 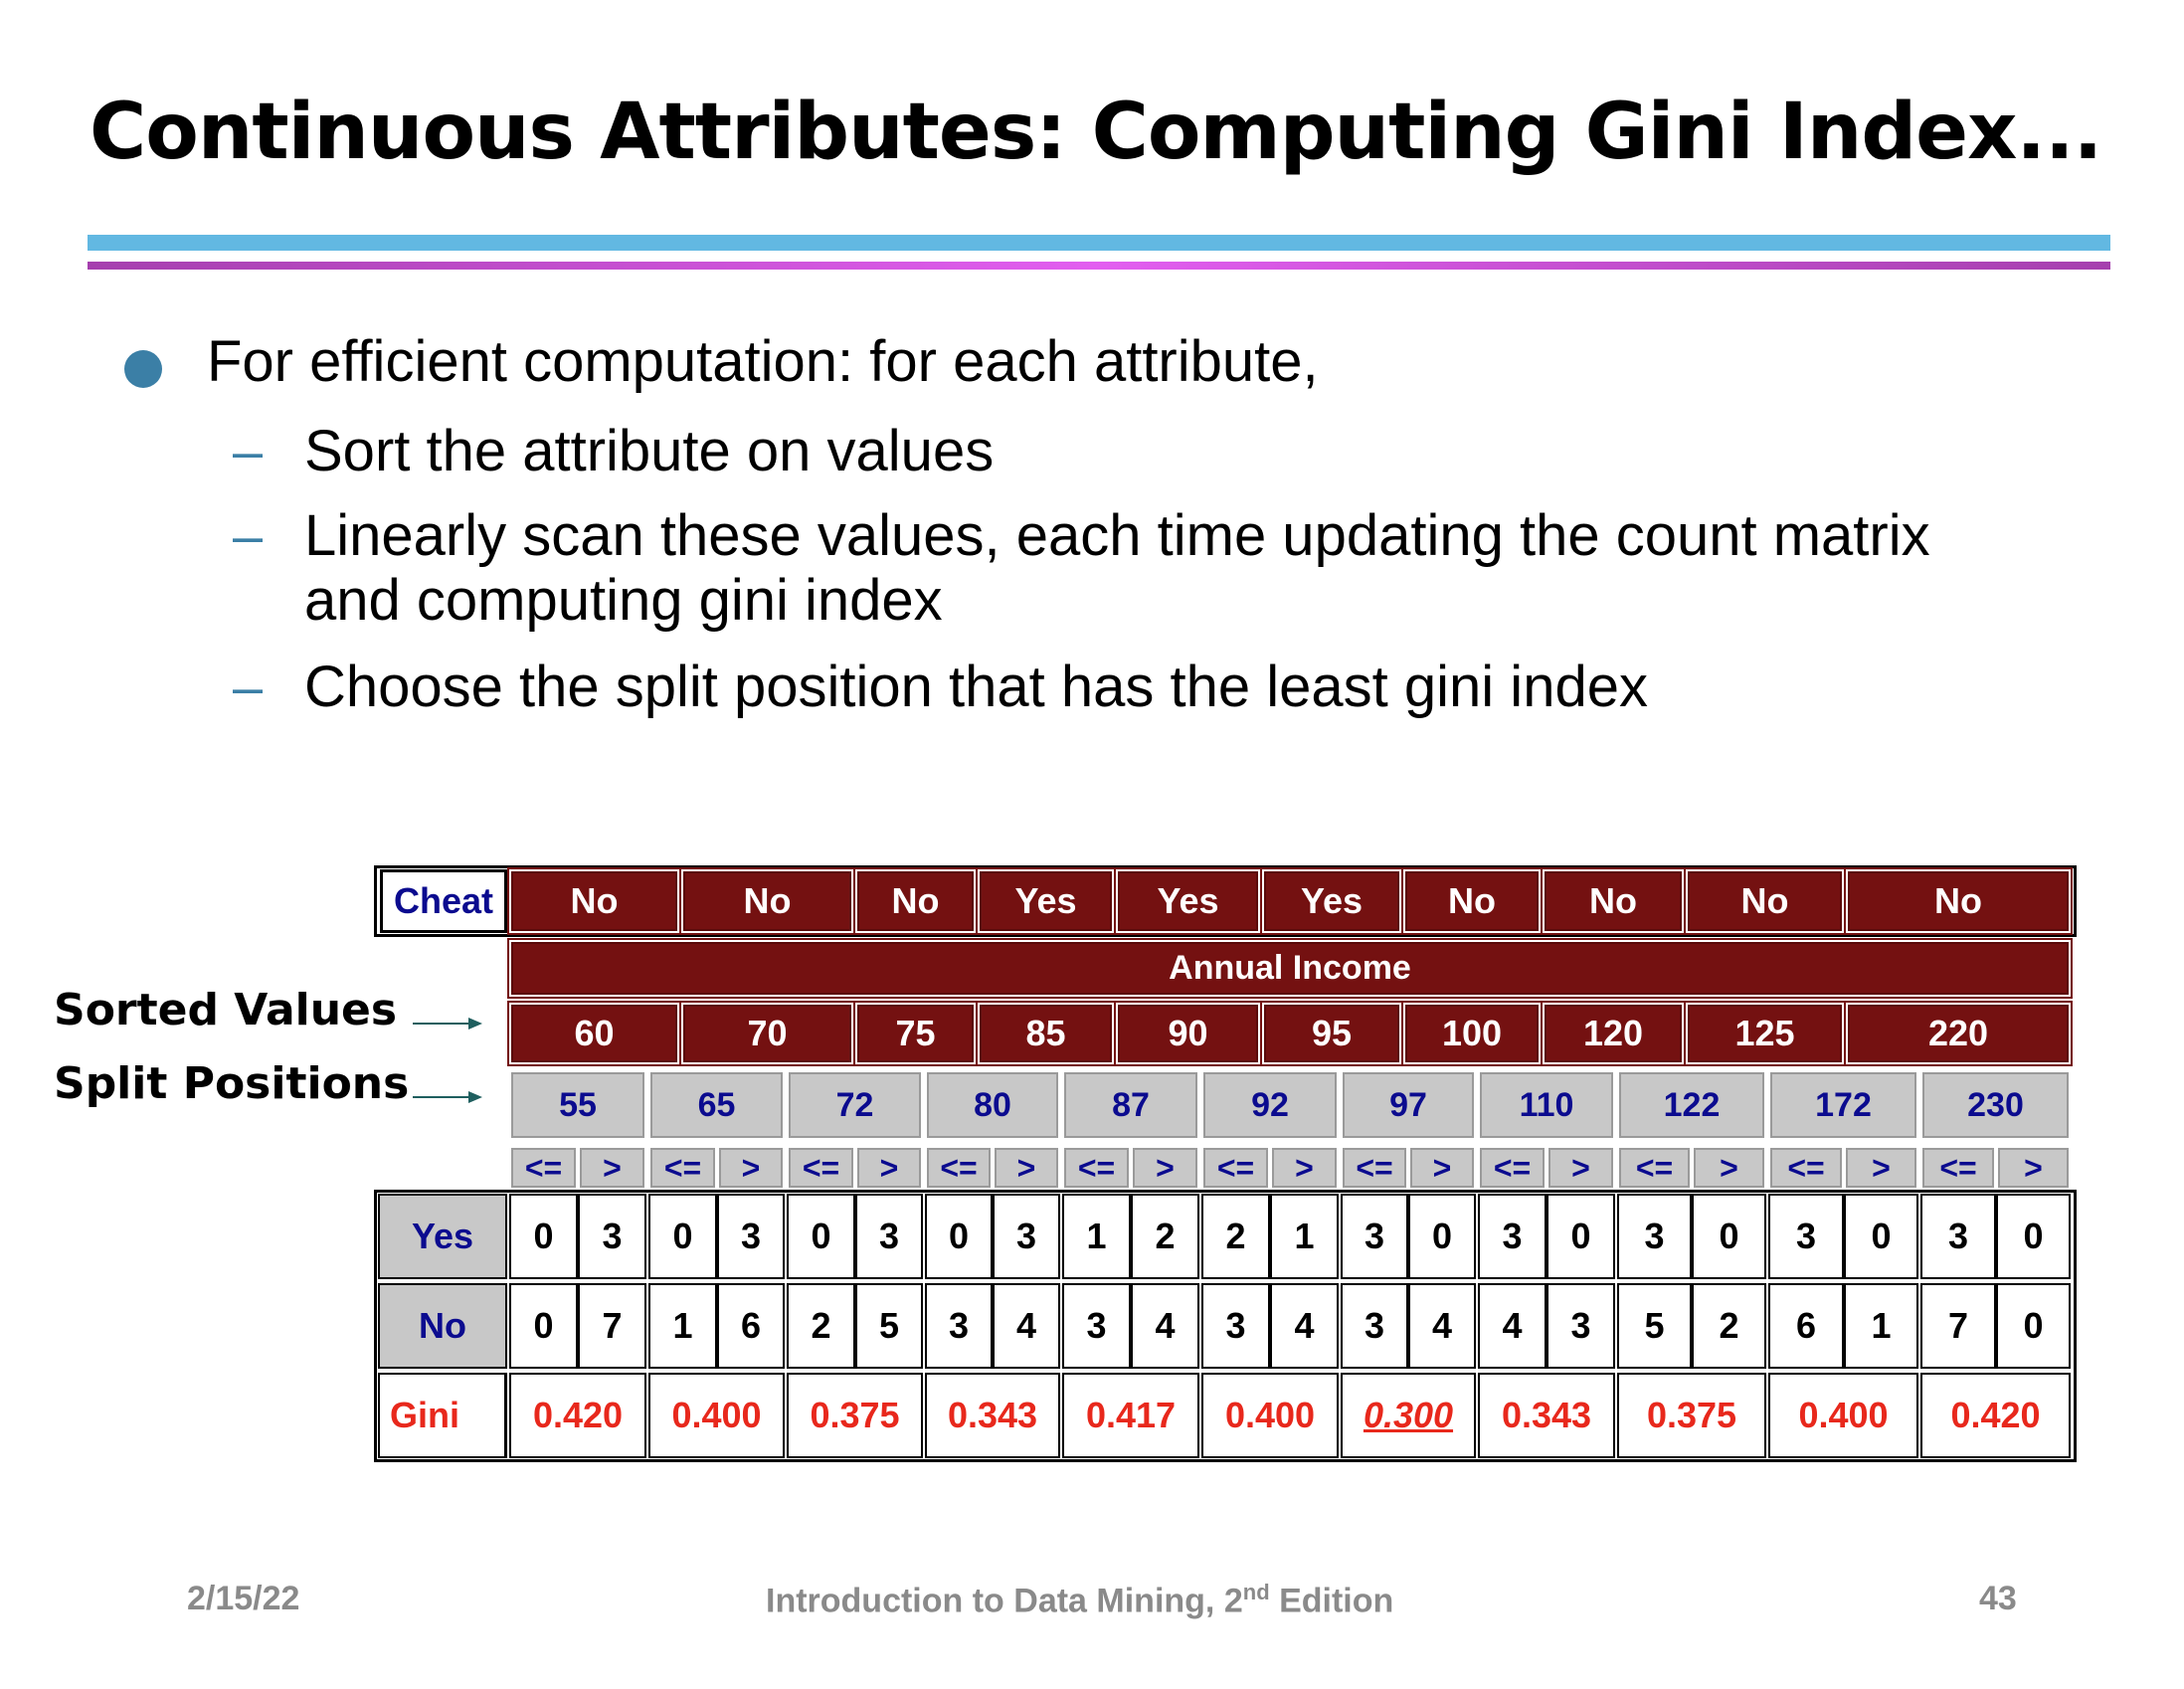 I want to click on footer-book-title: Introduction to Data Mining, 2nd Edition, so click(x=1079, y=1600).